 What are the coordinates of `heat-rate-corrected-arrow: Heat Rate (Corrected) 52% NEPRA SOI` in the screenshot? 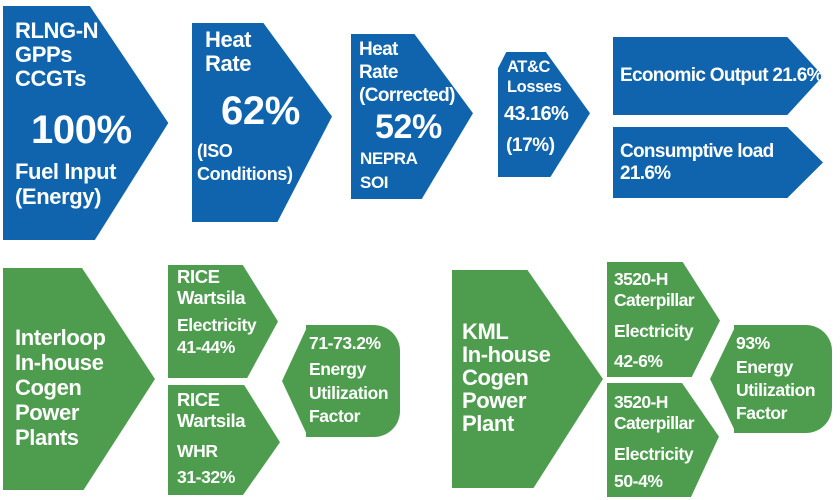 It's located at (412, 116).